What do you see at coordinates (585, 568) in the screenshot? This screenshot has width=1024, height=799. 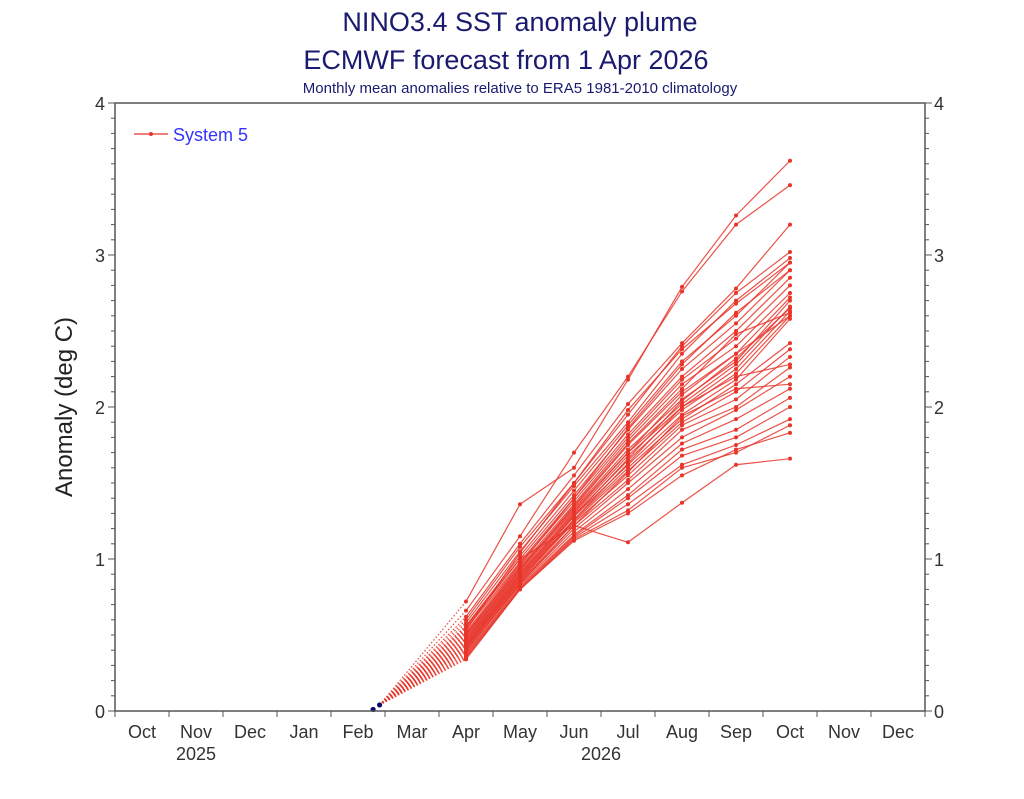 I see `forecast-member` at bounding box center [585, 568].